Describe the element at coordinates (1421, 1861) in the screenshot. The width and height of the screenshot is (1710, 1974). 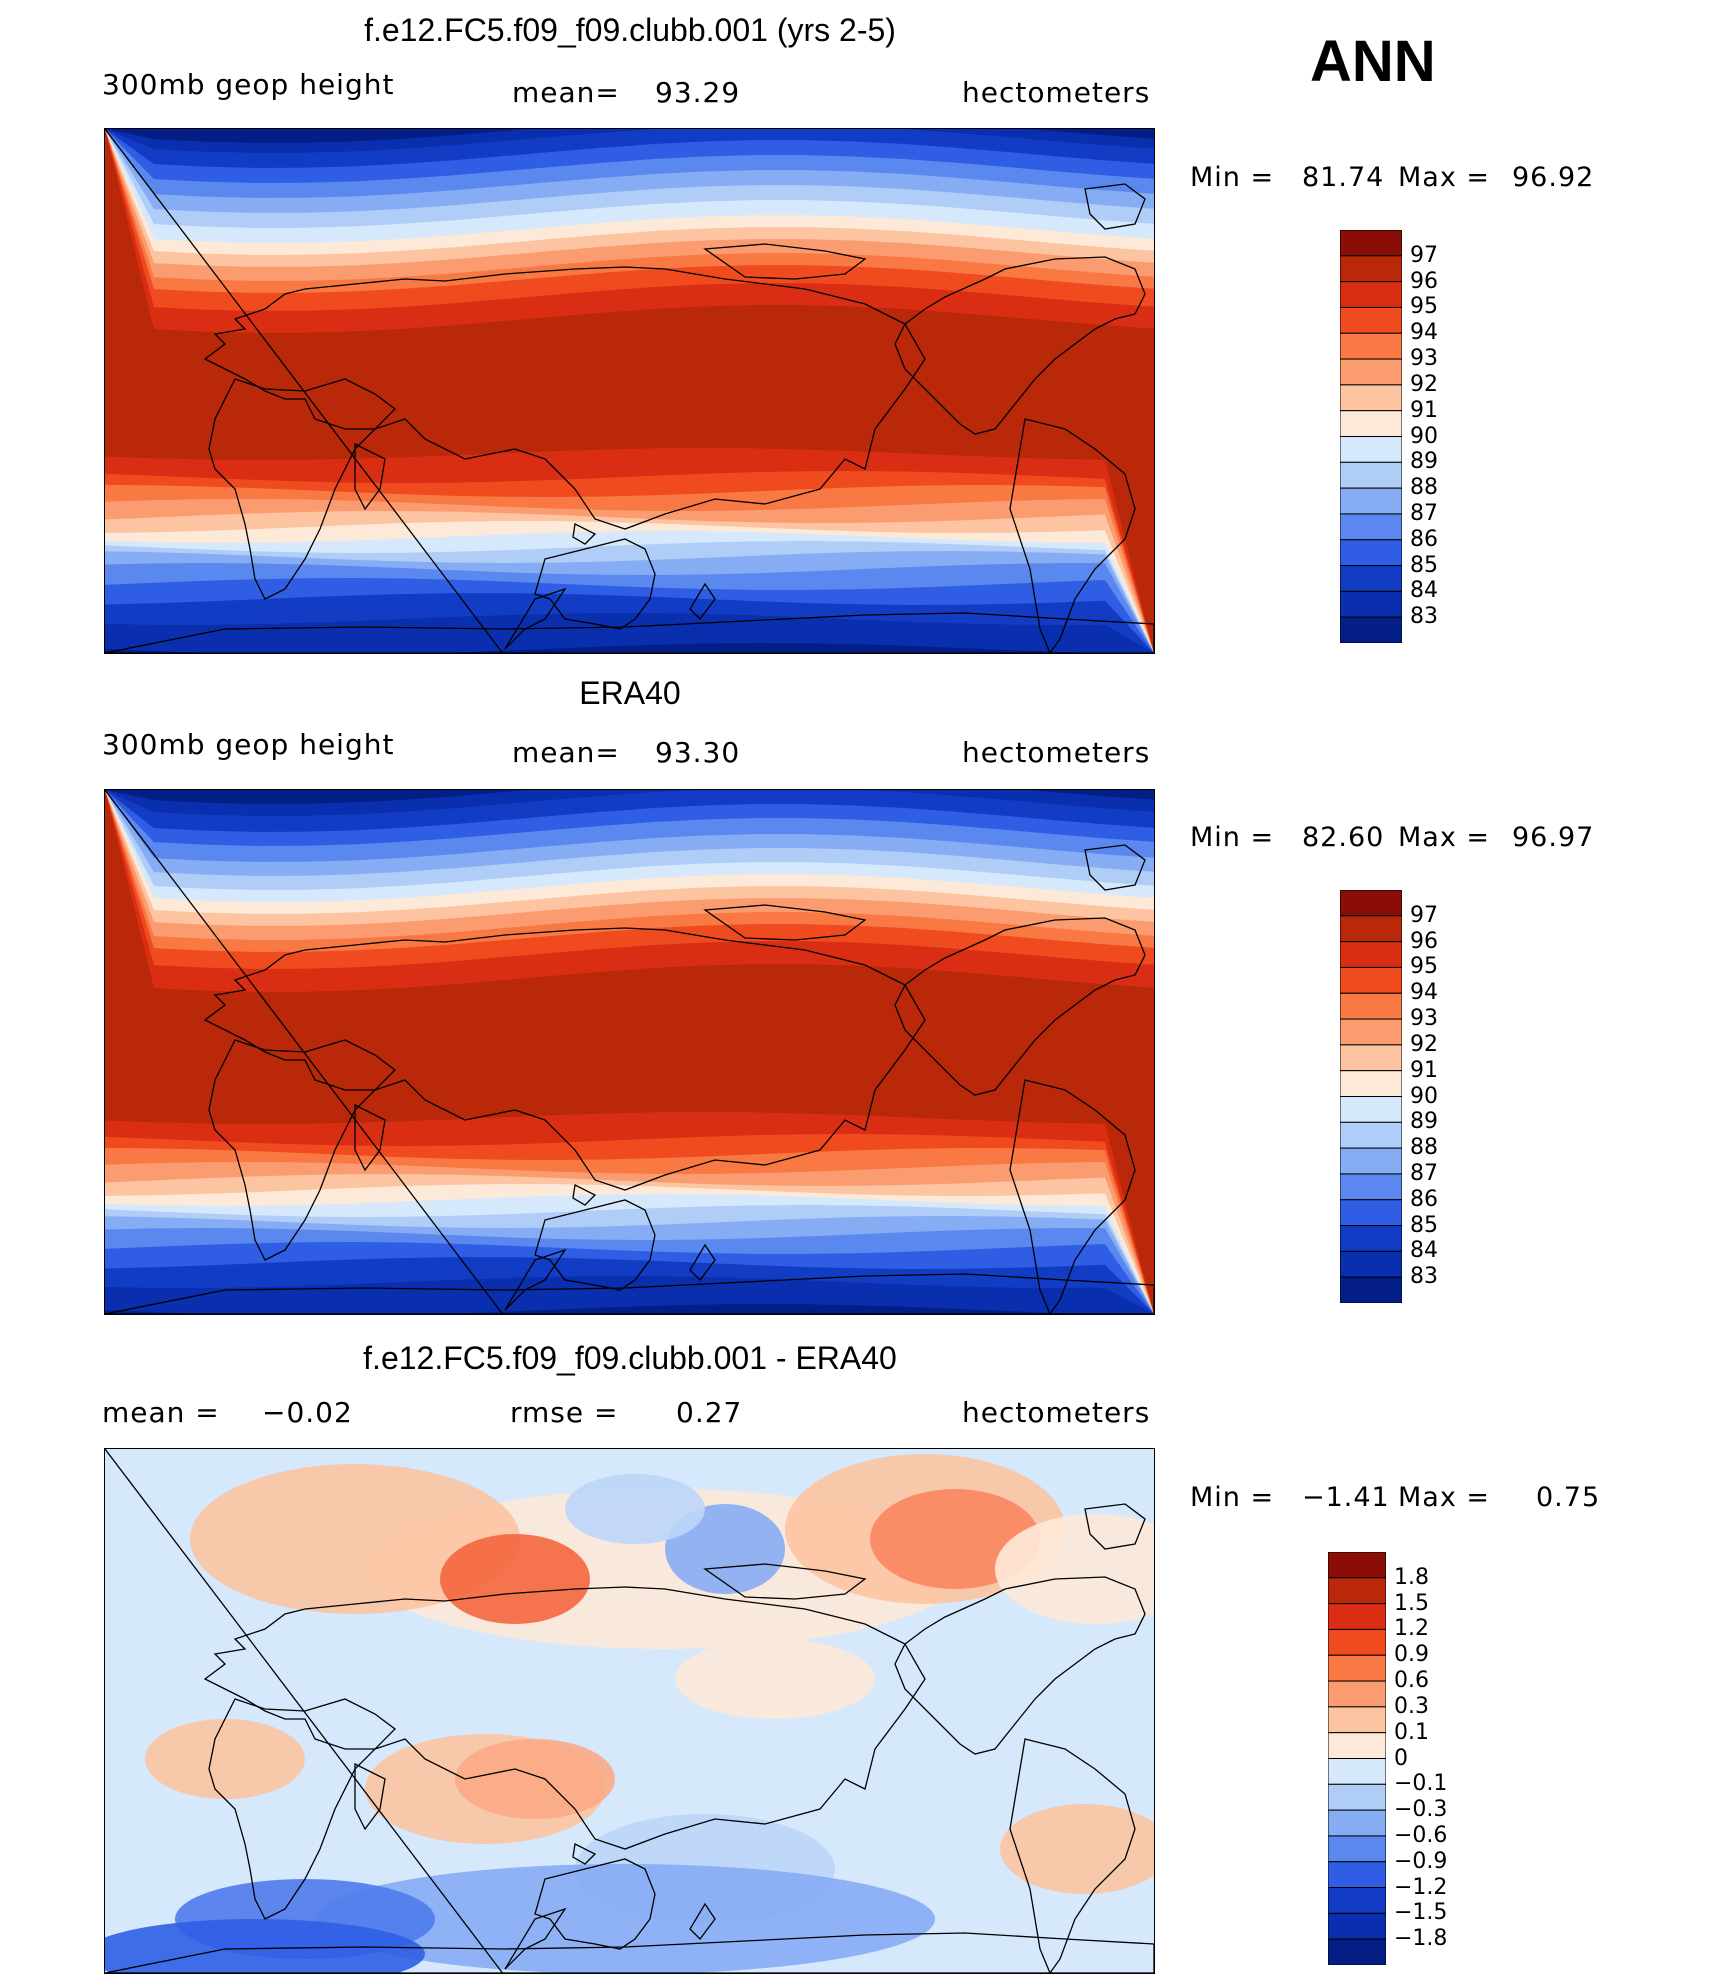
I see `colorbar-tick-label: −0.9` at that location.